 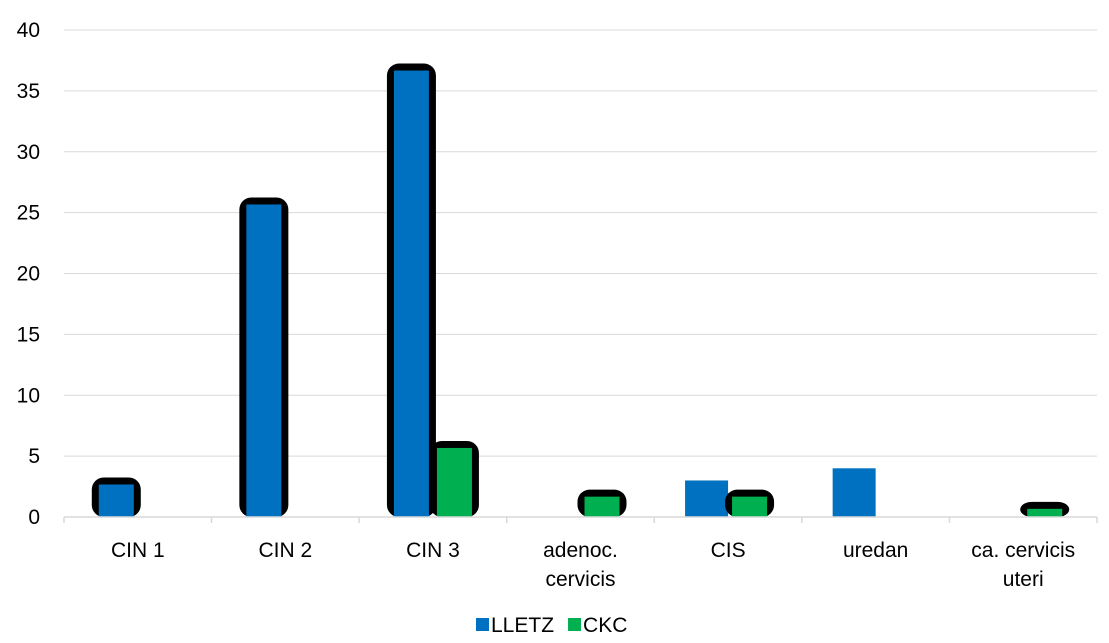 What do you see at coordinates (575, 624) in the screenshot?
I see `legend-swatch-ckc` at bounding box center [575, 624].